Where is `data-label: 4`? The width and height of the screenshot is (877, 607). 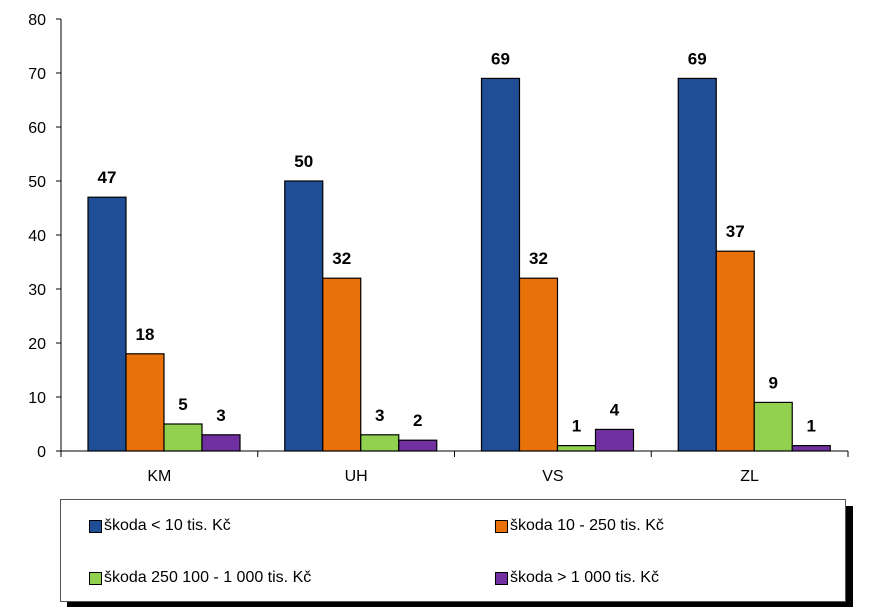 data-label: 4 is located at coordinates (615, 409).